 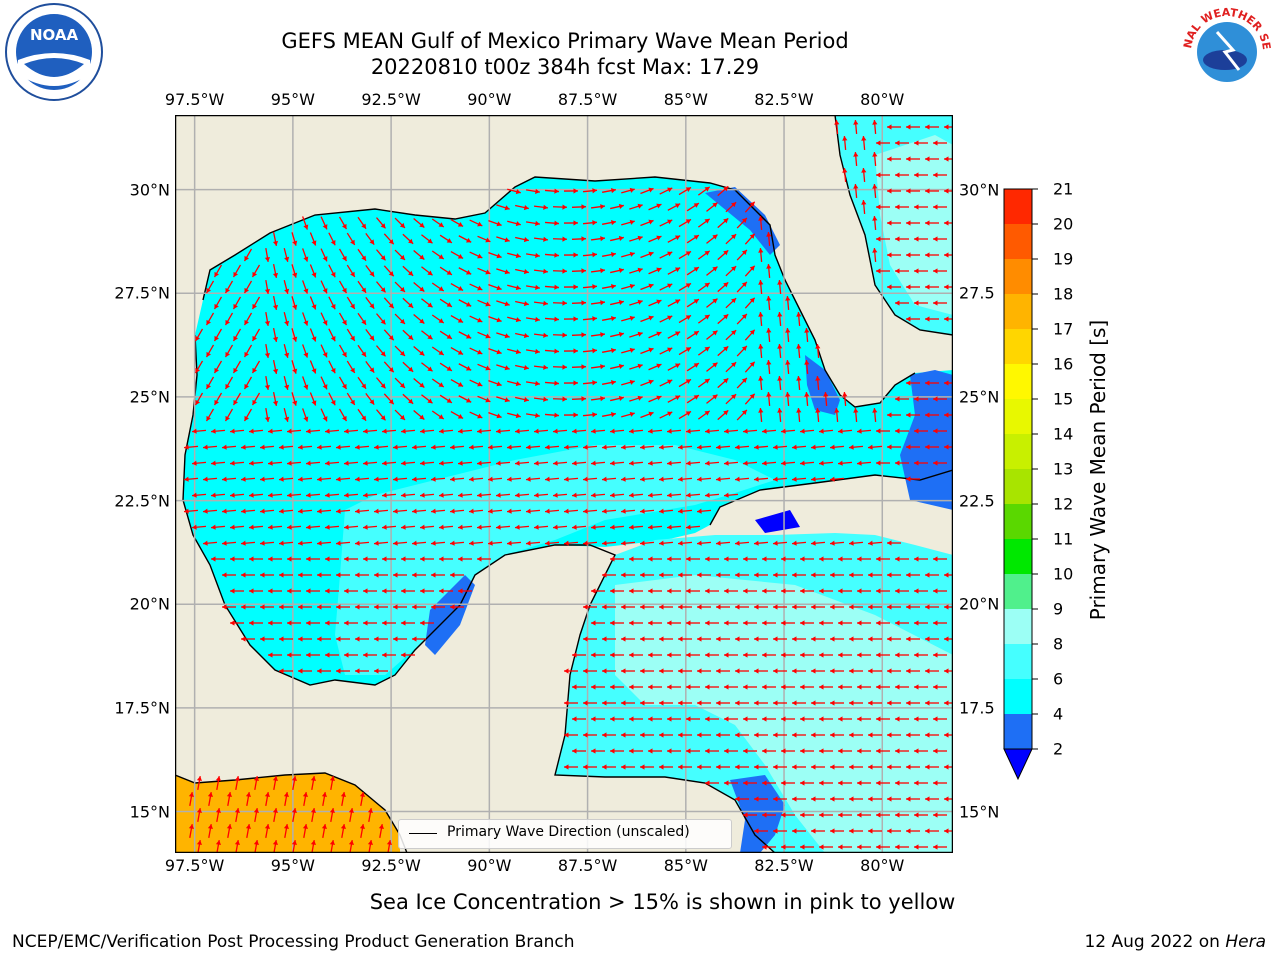 What do you see at coordinates (391, 865) in the screenshot?
I see `lon-tick-bottom: 92.5°W` at bounding box center [391, 865].